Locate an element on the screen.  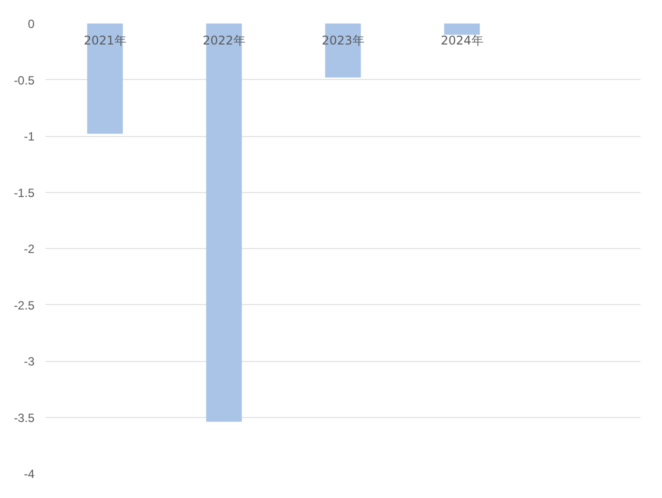
y-tick-label: 0 is located at coordinates (31, 24).